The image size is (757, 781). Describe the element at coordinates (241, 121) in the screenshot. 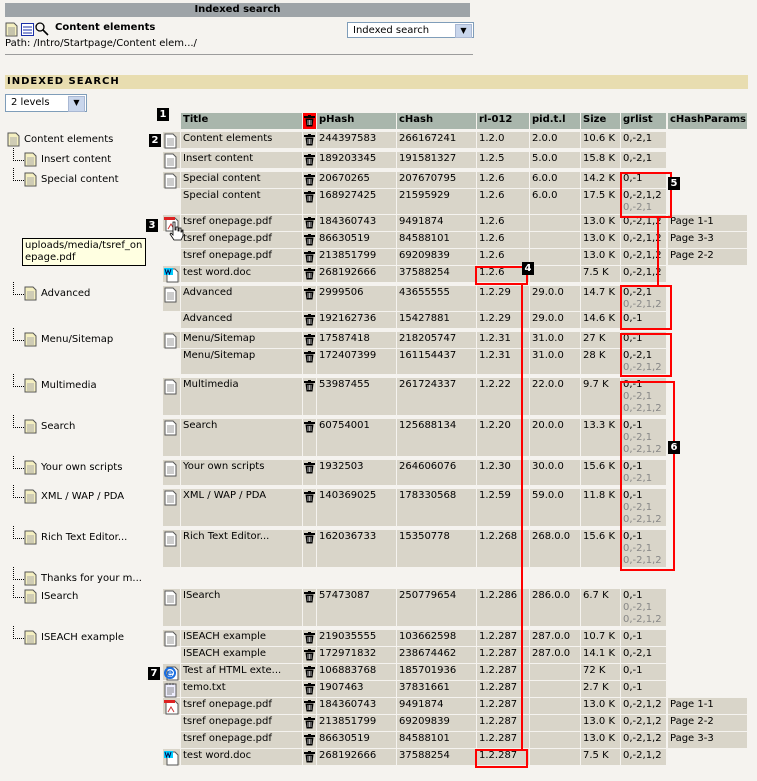

I see `column-header-title: Title` at that location.